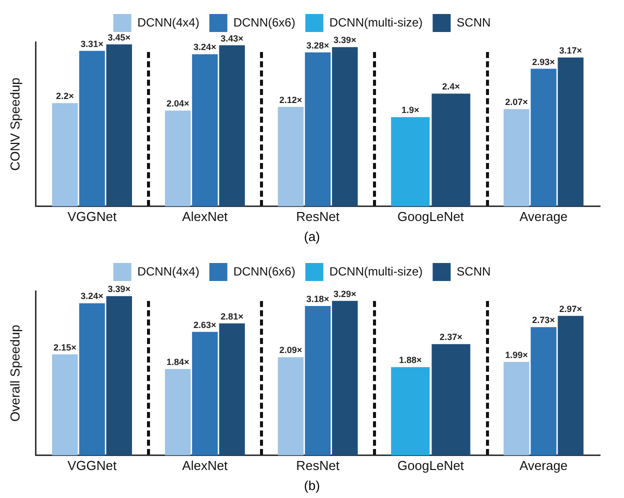 This screenshot has height=498, width=624. What do you see at coordinates (65, 347) in the screenshot?
I see `data-label: 2.15×` at bounding box center [65, 347].